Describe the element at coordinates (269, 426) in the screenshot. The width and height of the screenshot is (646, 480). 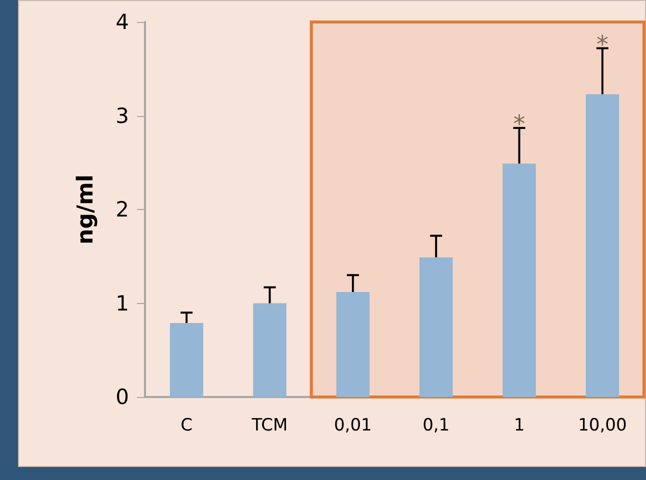
I see `x-tick-label: TCM` at that location.